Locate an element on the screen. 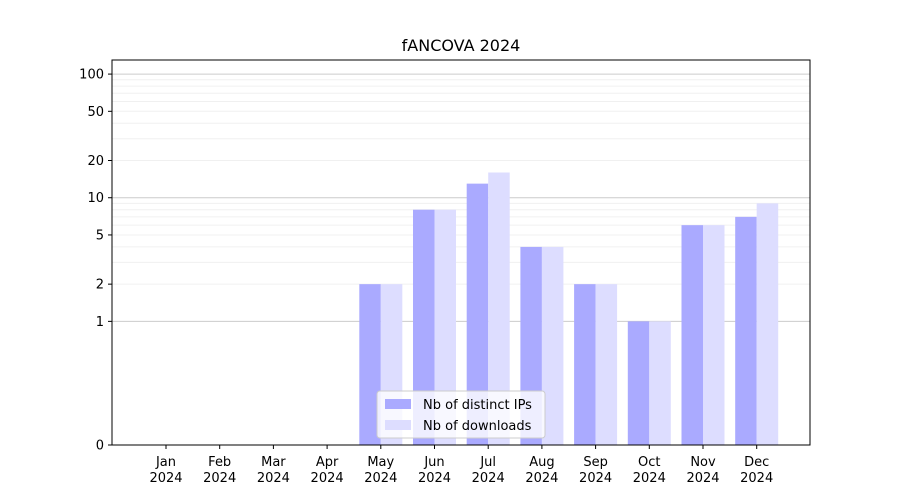 The image size is (900, 500). legend-label-distinct-ips: Nb of distinct IPs is located at coordinates (477, 405).